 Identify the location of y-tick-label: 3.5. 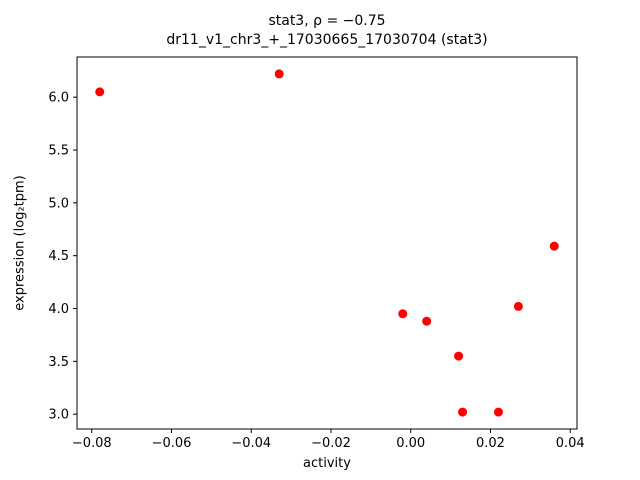
(58, 362).